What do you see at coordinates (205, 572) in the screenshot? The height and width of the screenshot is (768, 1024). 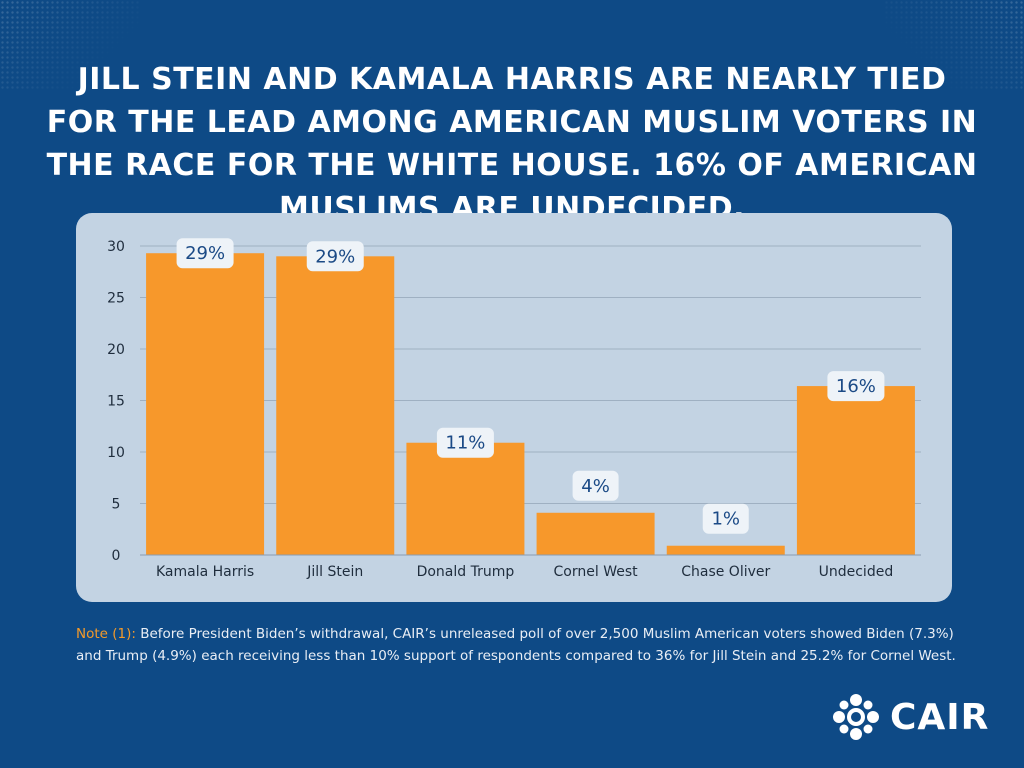 I see `x-category-label: Kamala Harris` at bounding box center [205, 572].